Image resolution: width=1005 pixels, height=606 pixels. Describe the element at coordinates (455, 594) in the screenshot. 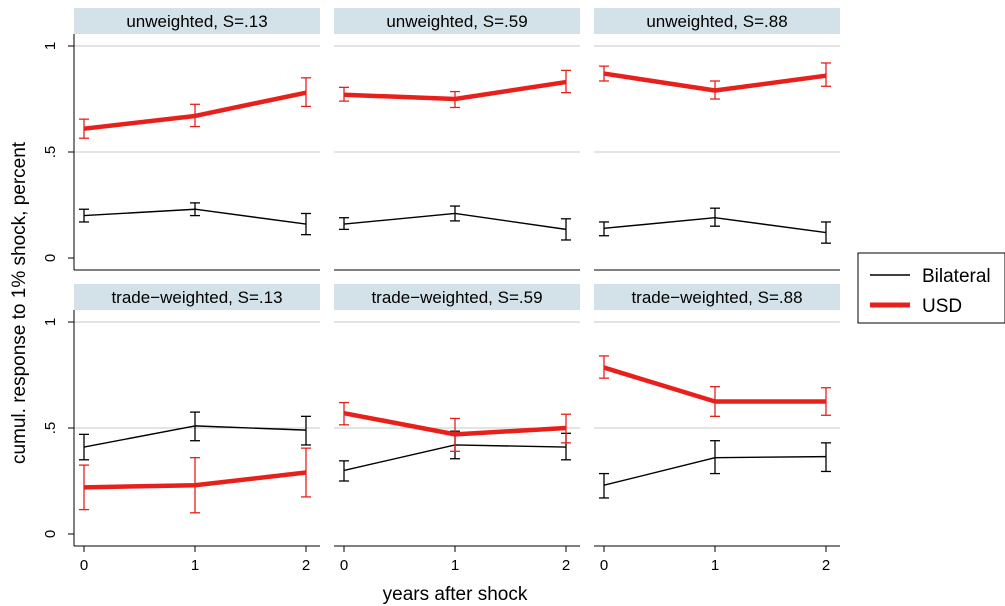

I see `x-axis-label: years after shock` at that location.